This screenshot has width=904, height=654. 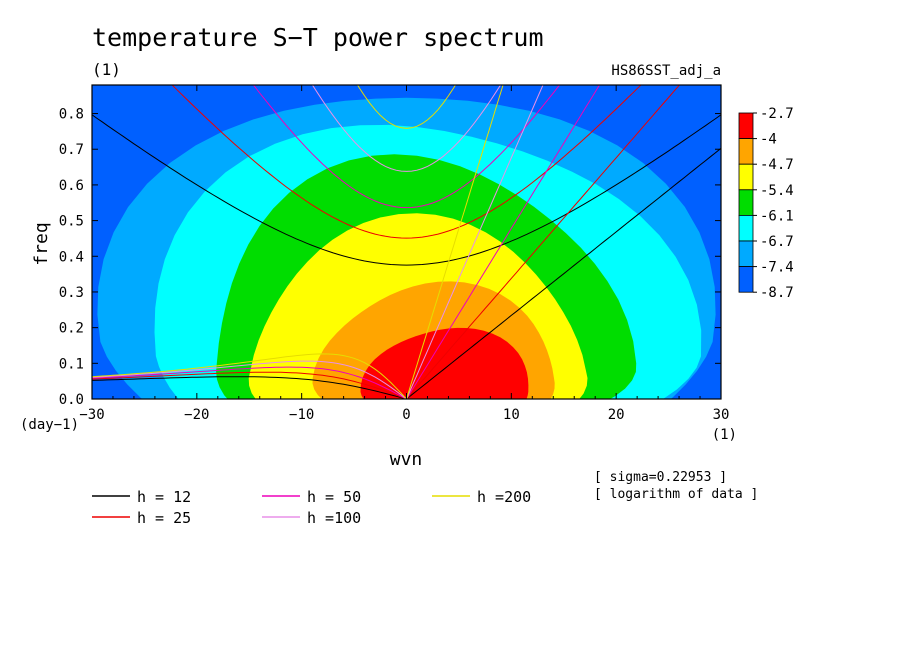 What do you see at coordinates (71, 364) in the screenshot?
I see `y-tick-label: 0.1` at bounding box center [71, 364].